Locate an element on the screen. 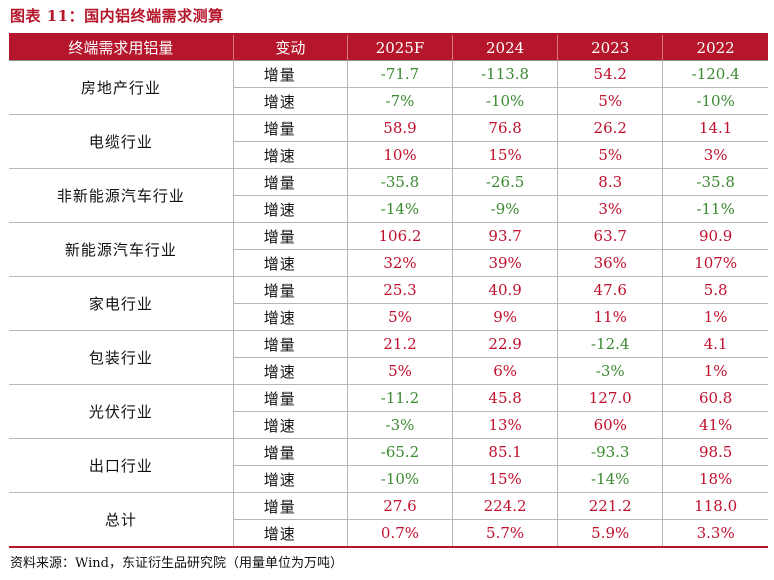  value-cell: 25.3 is located at coordinates (400, 290).